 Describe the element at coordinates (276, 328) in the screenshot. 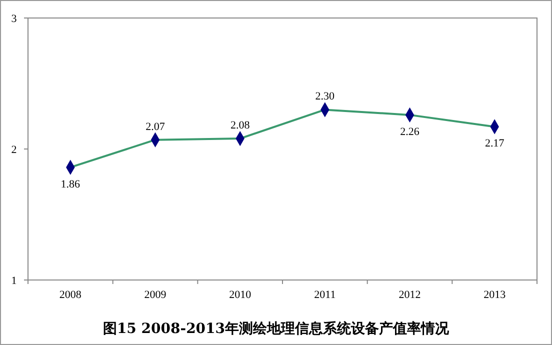

I see `text: 图15 2008-2013年测绘地理信息系统设备产值率情况` at that location.